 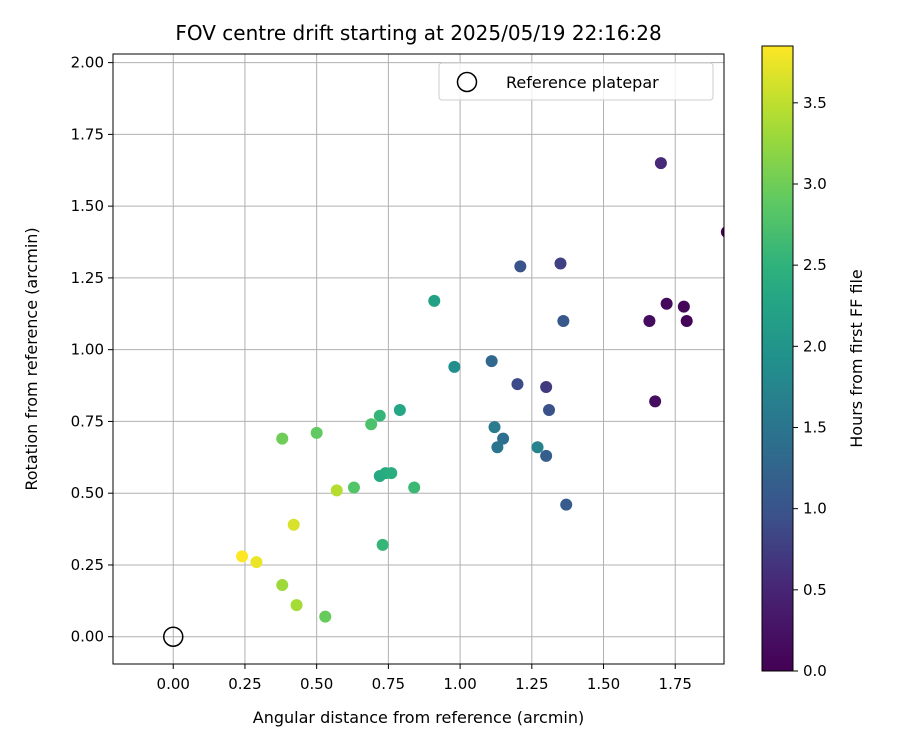 What do you see at coordinates (810, 387) in the screenshot?
I see `colorbar-ticks: 0.0 0.5 1.0 1.5 2.0 2.5 3.0 3.5` at bounding box center [810, 387].